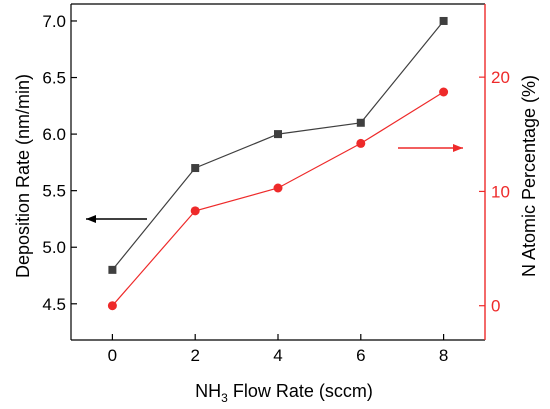 This screenshot has width=550, height=409. I want to click on left-axis-arrow-head, so click(91, 219).